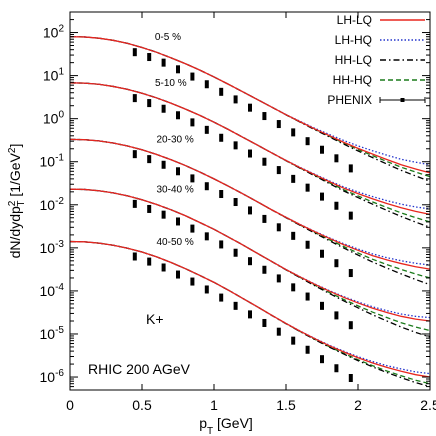 This screenshot has width=436, height=436. I want to click on centrality-label: 30-40 %, so click(174, 189).